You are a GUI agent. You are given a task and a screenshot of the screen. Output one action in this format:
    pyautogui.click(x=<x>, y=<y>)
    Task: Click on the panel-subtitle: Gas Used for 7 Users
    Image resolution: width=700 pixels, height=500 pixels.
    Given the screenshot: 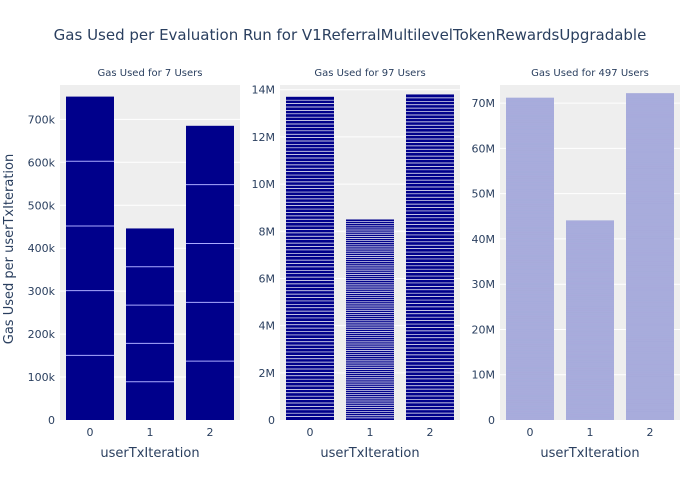 What is the action you would take?
    pyautogui.click(x=150, y=73)
    